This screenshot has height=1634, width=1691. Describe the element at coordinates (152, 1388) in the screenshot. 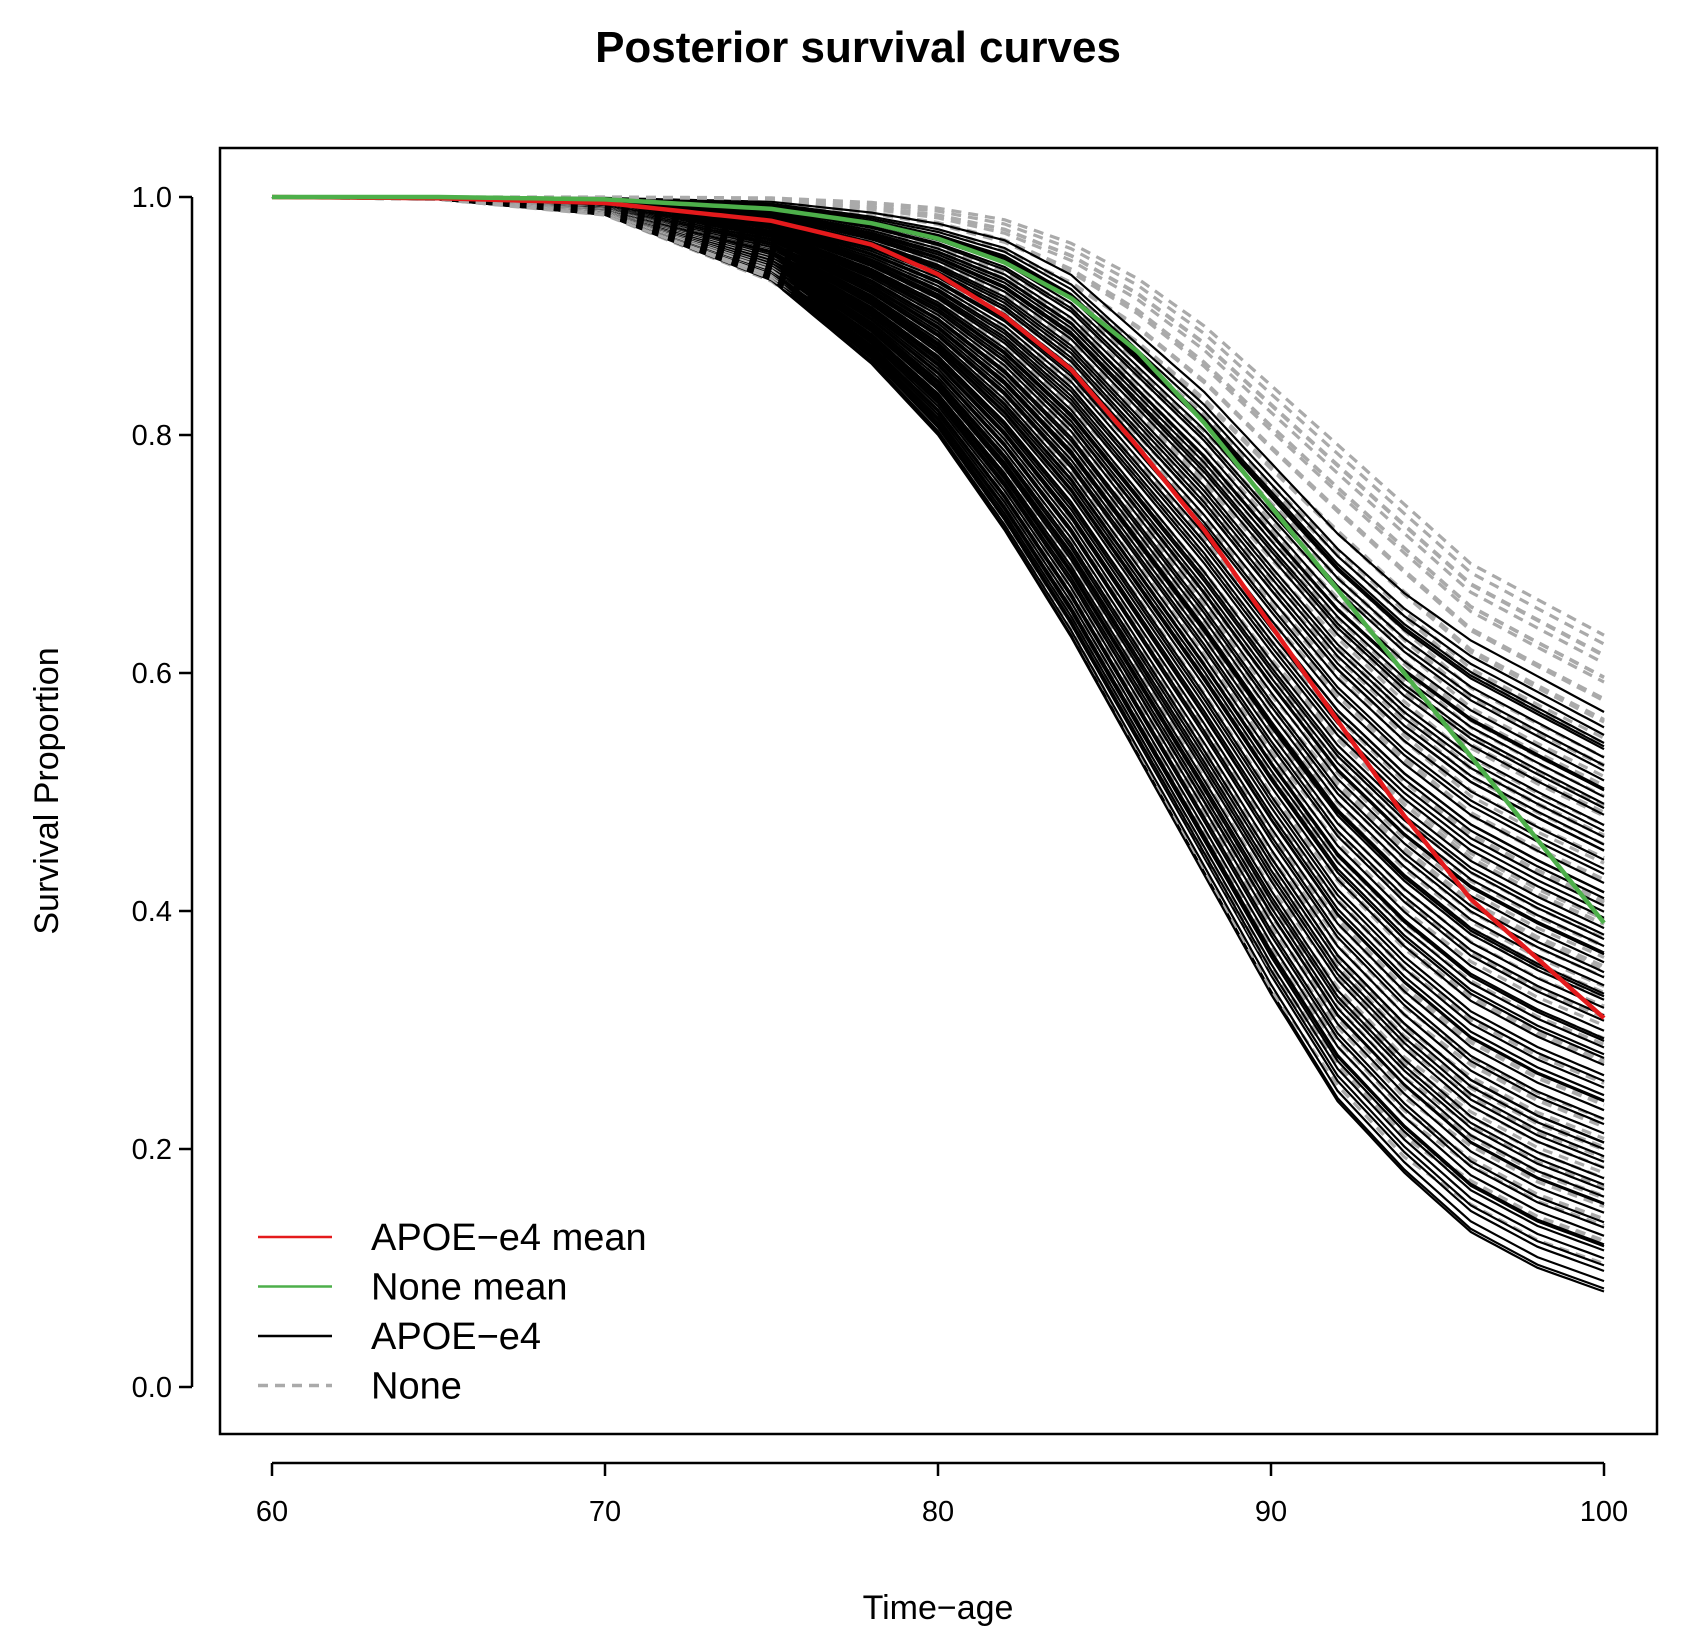

I see `y-tick-label: 0.0` at that location.